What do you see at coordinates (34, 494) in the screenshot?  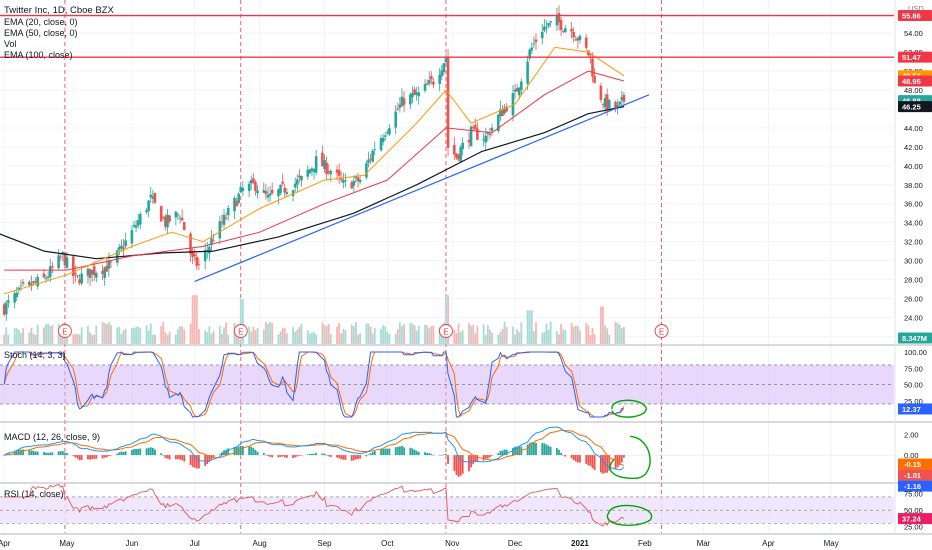 I see `rsi-title: RSI (14, close)` at bounding box center [34, 494].